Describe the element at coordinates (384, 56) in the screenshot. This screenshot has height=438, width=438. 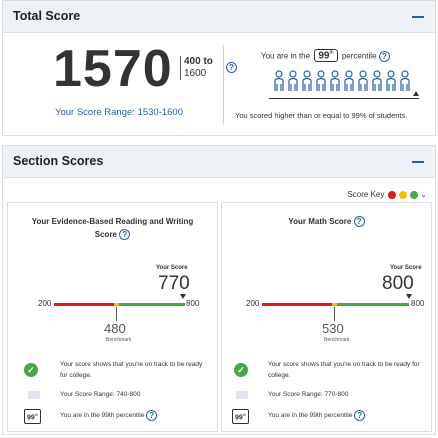
I see `percentile-help-icon` at that location.